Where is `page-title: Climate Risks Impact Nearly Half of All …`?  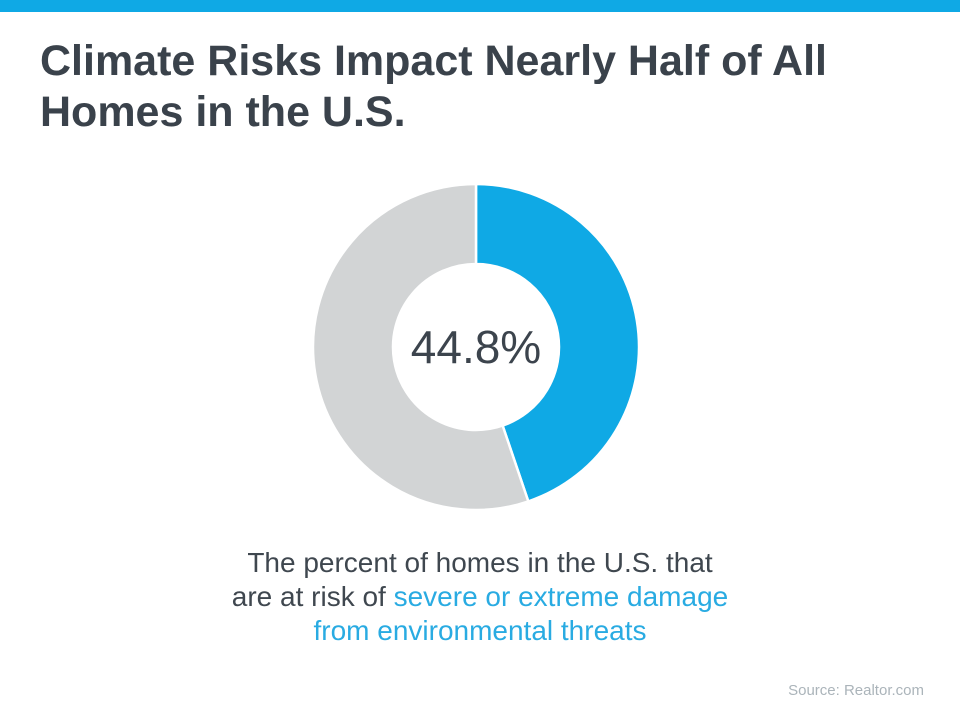 page-title: Climate Risks Impact Nearly Half of All … is located at coordinates (480, 87).